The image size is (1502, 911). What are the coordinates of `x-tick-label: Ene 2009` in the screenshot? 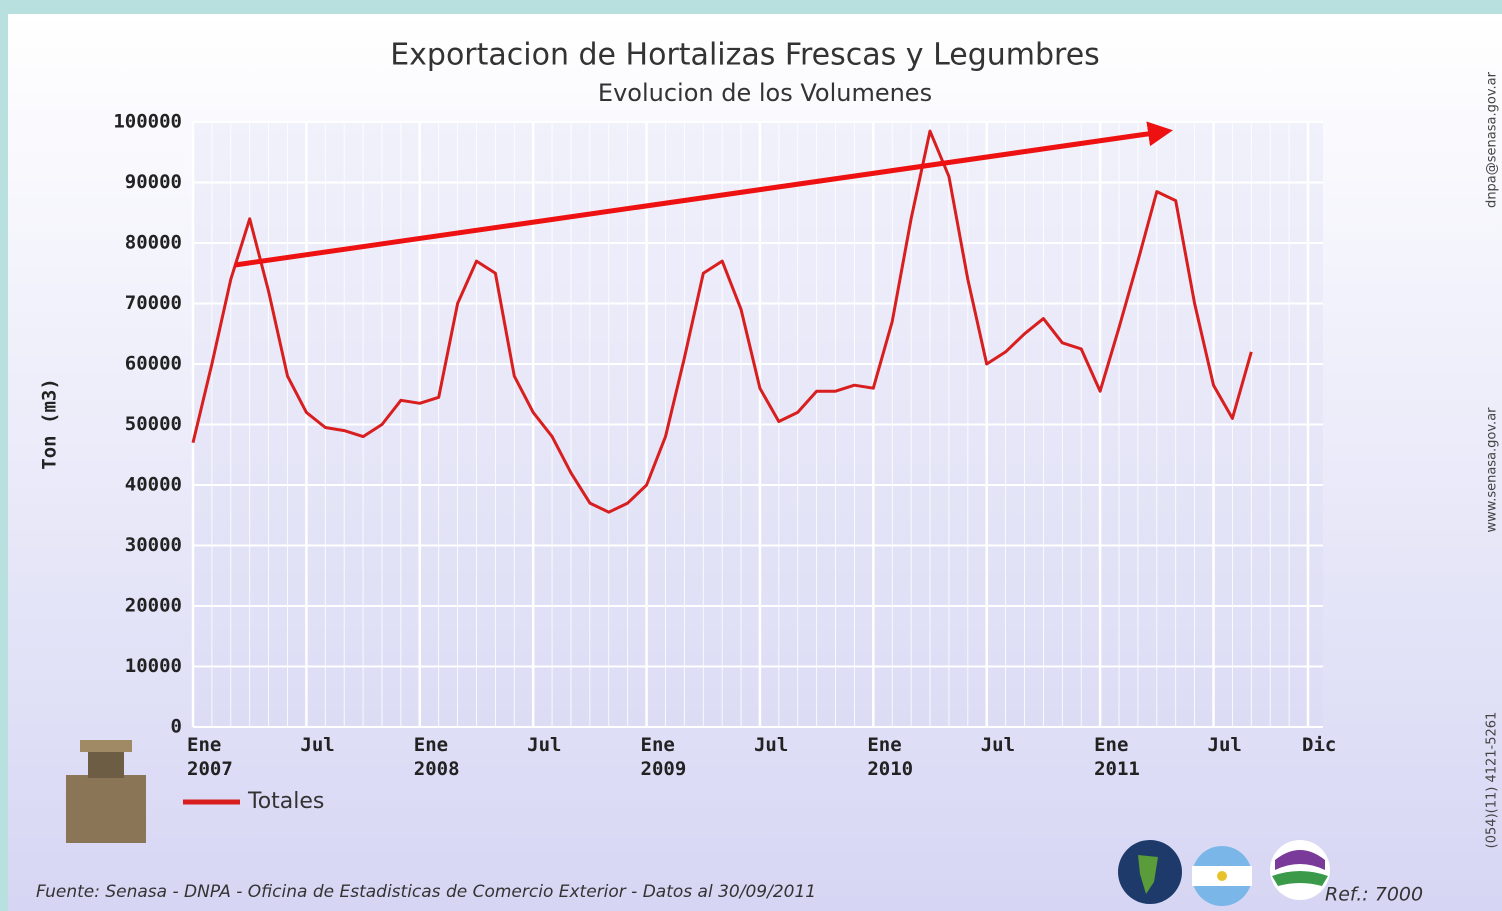 It's located at (664, 757).